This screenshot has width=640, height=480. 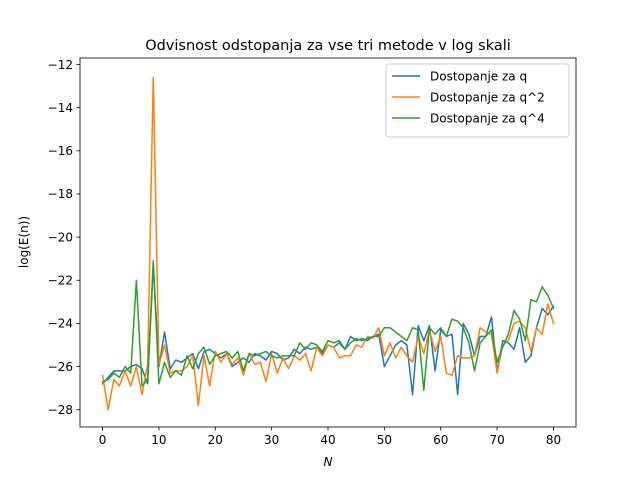 I want to click on y-axis-label: log(E(n)), so click(x=24, y=242).